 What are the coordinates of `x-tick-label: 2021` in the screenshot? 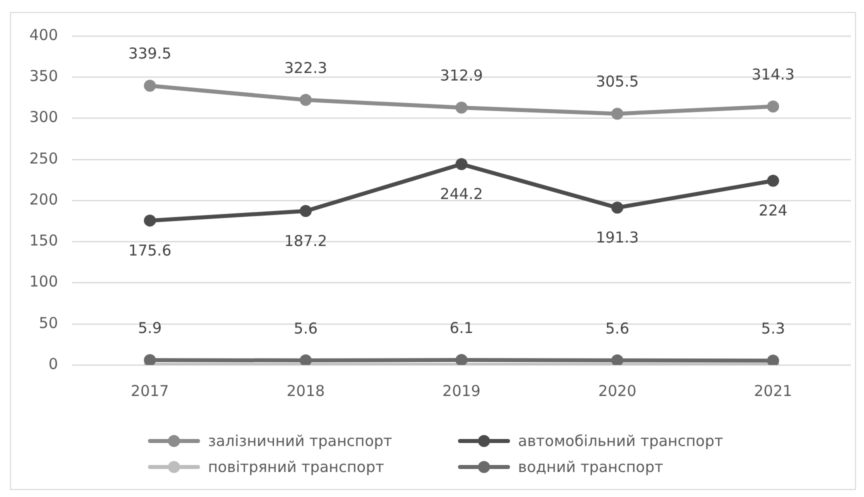 It's located at (773, 391).